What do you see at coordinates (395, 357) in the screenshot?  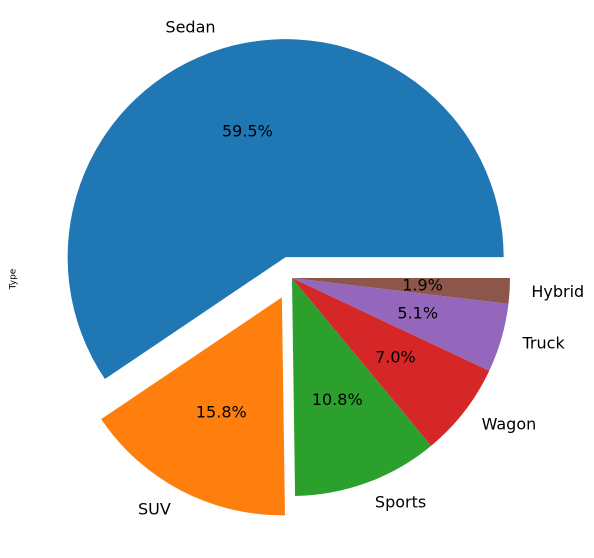 I see `percent-label-wagon: 7.0%` at bounding box center [395, 357].